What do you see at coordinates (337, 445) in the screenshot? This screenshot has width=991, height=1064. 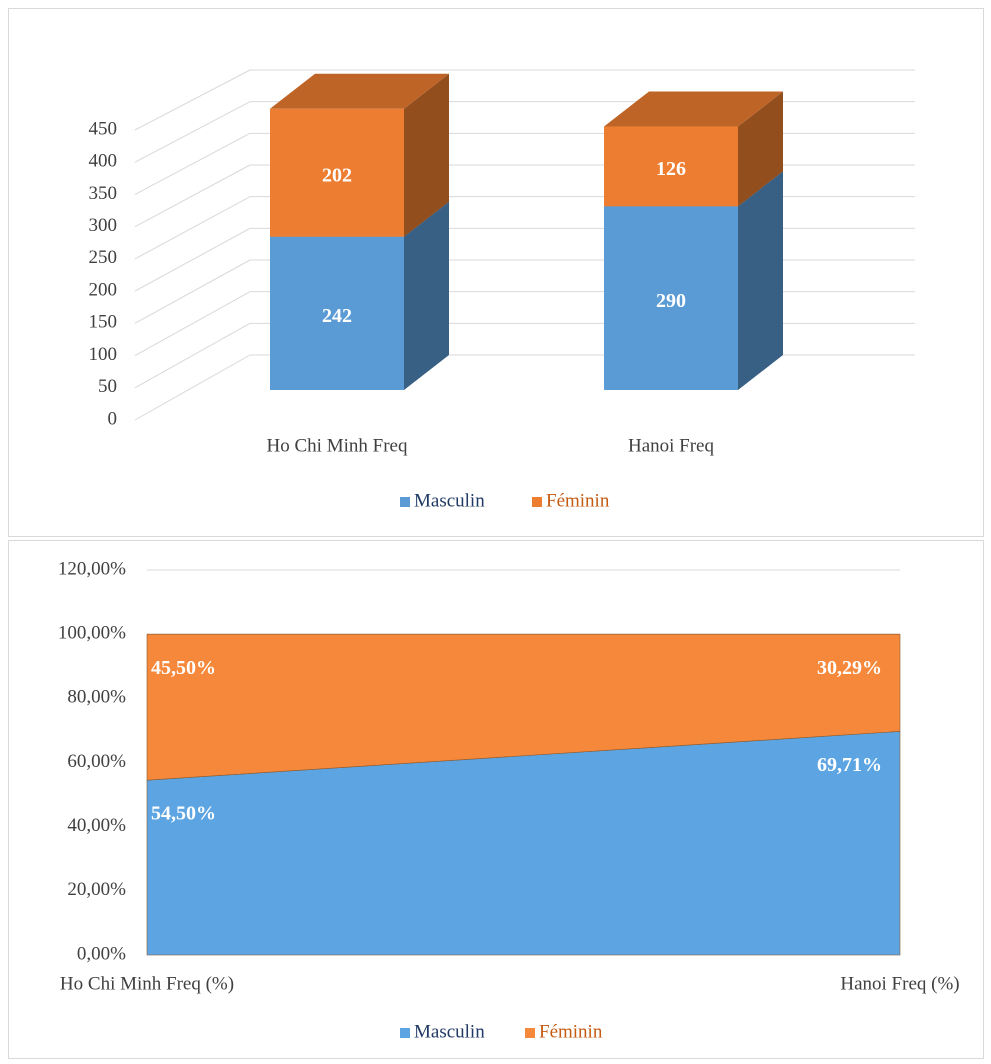 I see `x-tick-label: Ho Chi Minh Freq` at bounding box center [337, 445].